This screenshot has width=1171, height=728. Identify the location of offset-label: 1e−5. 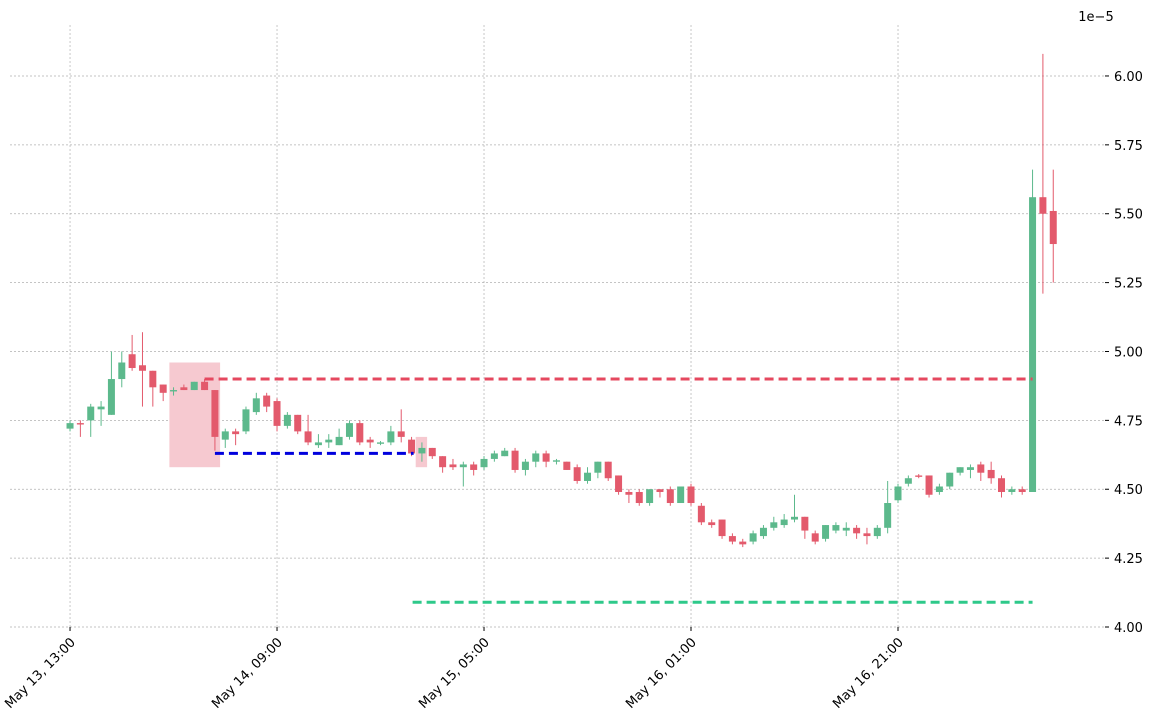
(1095, 17).